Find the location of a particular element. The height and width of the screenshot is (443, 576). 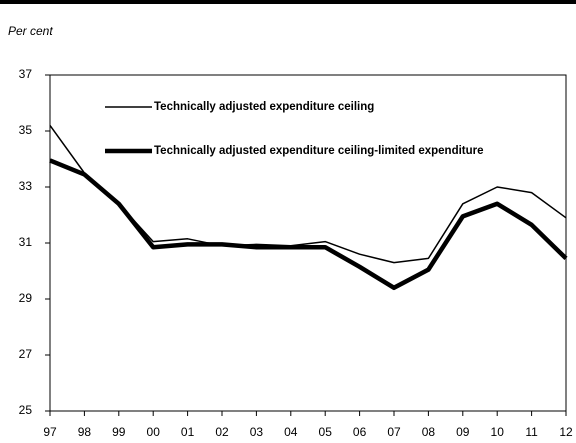

x-tick-label: 07 is located at coordinates (394, 432).